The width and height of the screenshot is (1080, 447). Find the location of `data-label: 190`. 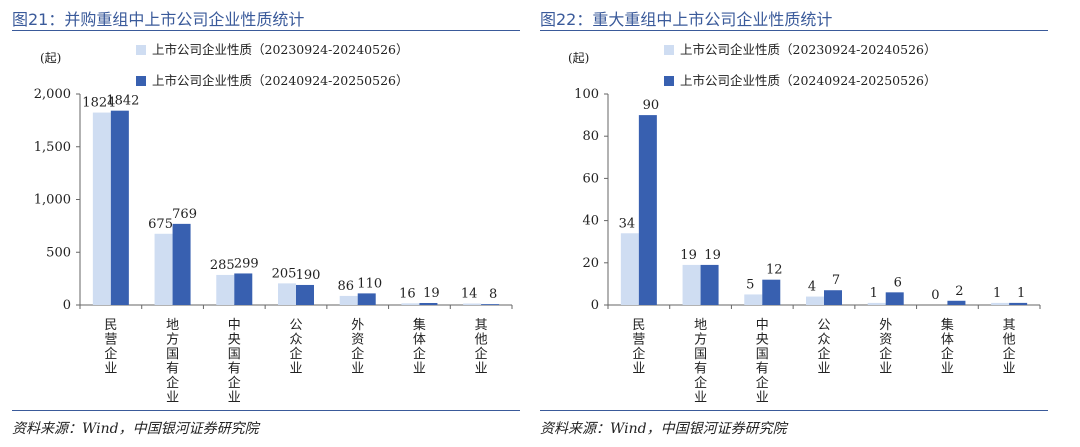

data-label: 190 is located at coordinates (308, 275).